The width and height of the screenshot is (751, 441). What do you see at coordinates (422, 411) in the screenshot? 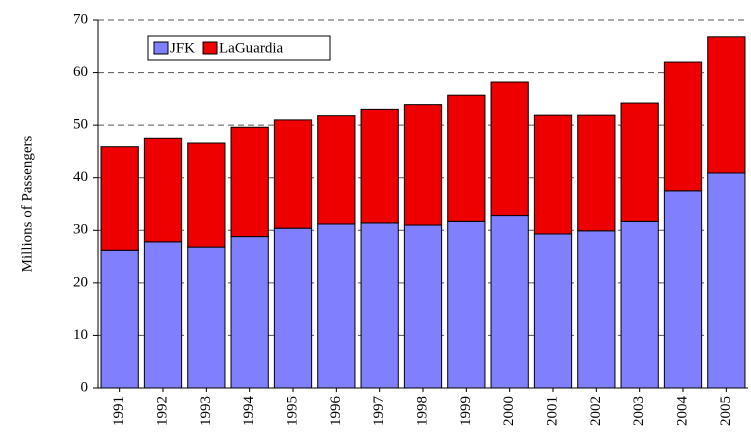
I see `x-tick-label: 1998` at bounding box center [422, 411].